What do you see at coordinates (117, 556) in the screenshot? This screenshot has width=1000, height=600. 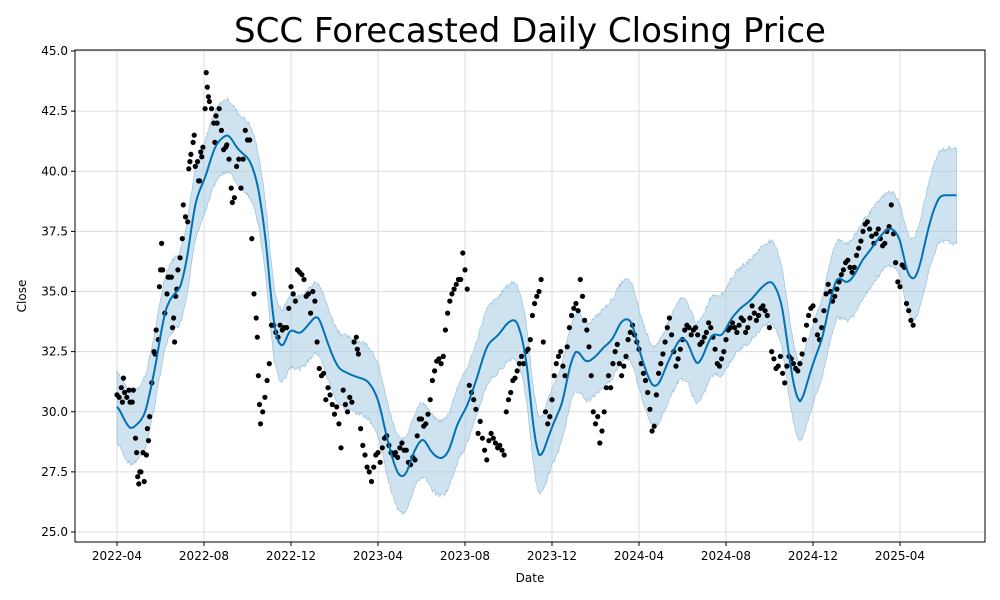 I see `x-tick-label: 2022-04` at bounding box center [117, 556].